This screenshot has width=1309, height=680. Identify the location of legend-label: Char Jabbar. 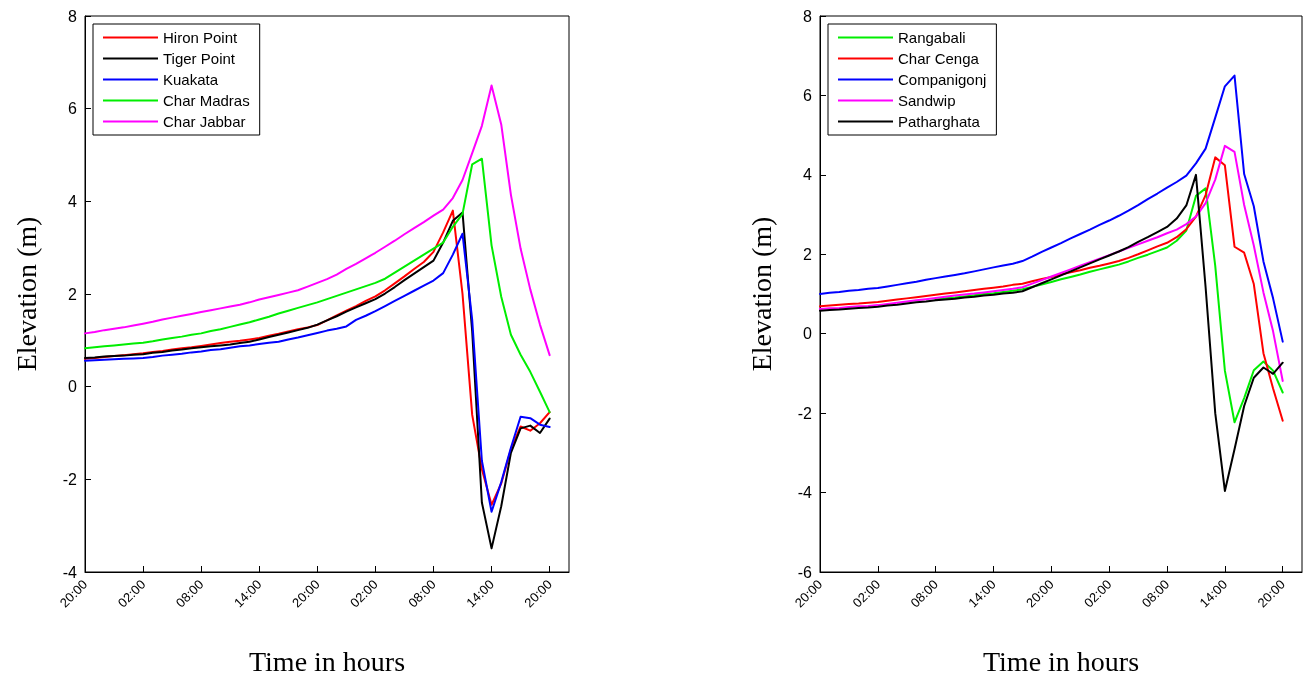
(204, 121).